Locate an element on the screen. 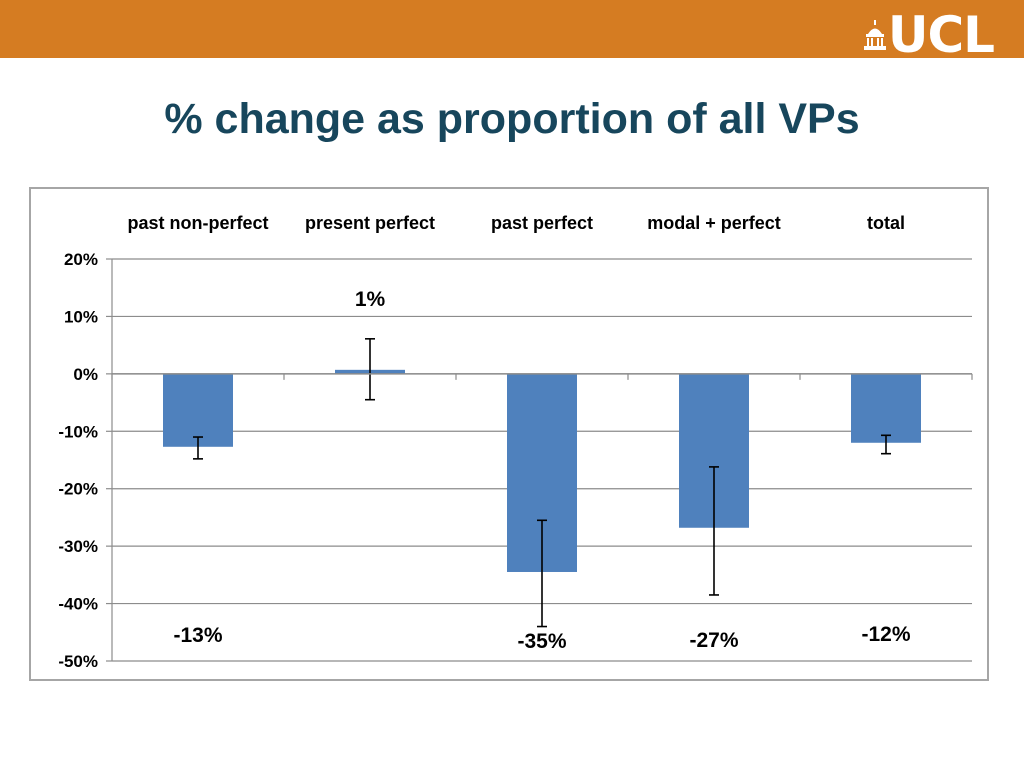  y-tick-label: 20% is located at coordinates (81, 259).